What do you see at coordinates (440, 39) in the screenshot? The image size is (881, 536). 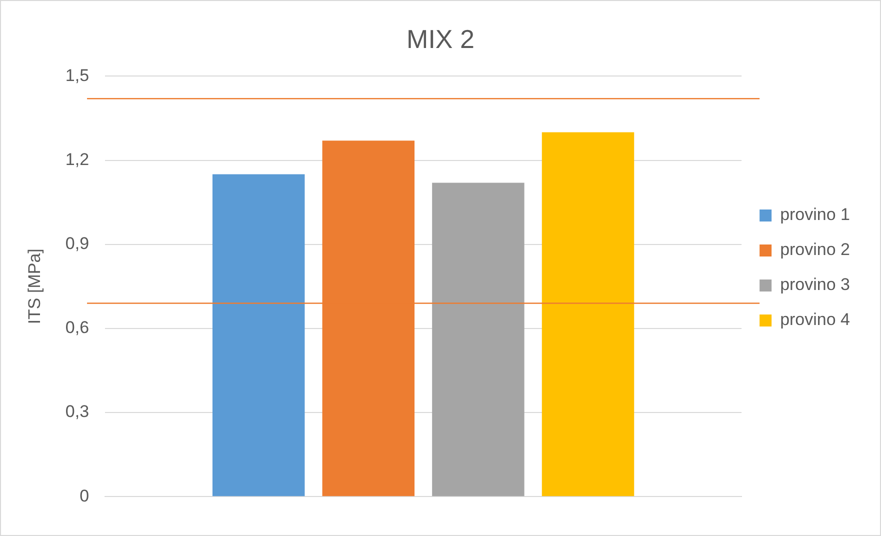 I see `chart-title: MIX 2` at bounding box center [440, 39].